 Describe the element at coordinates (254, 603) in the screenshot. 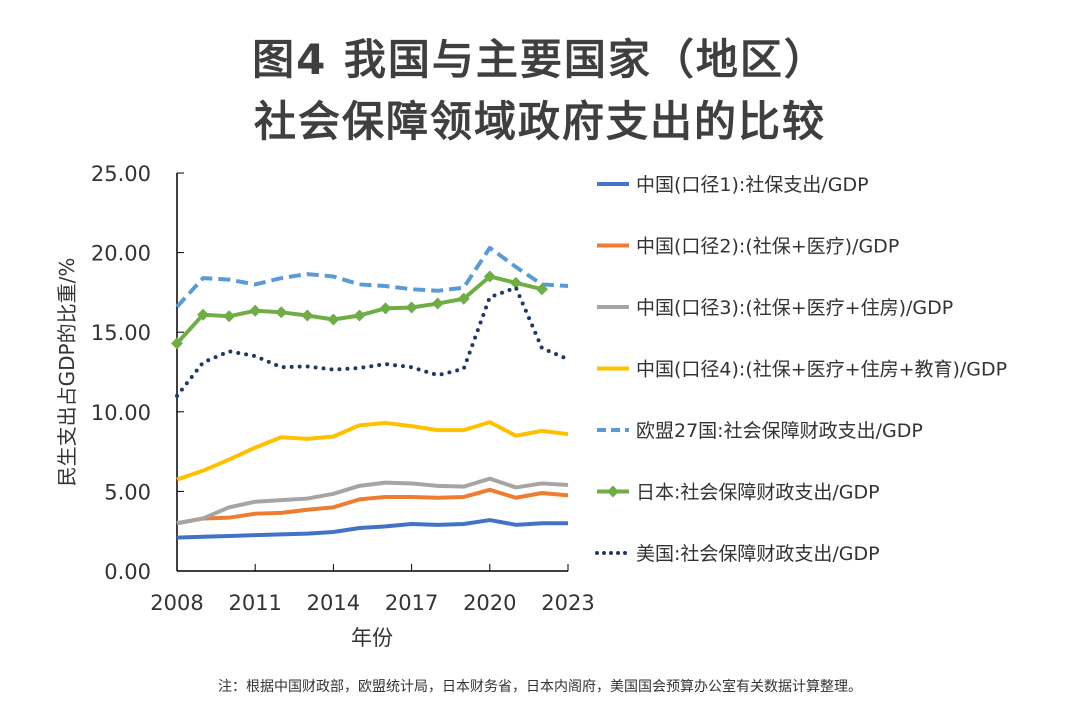

I see `x-tick-label: 2011` at that location.